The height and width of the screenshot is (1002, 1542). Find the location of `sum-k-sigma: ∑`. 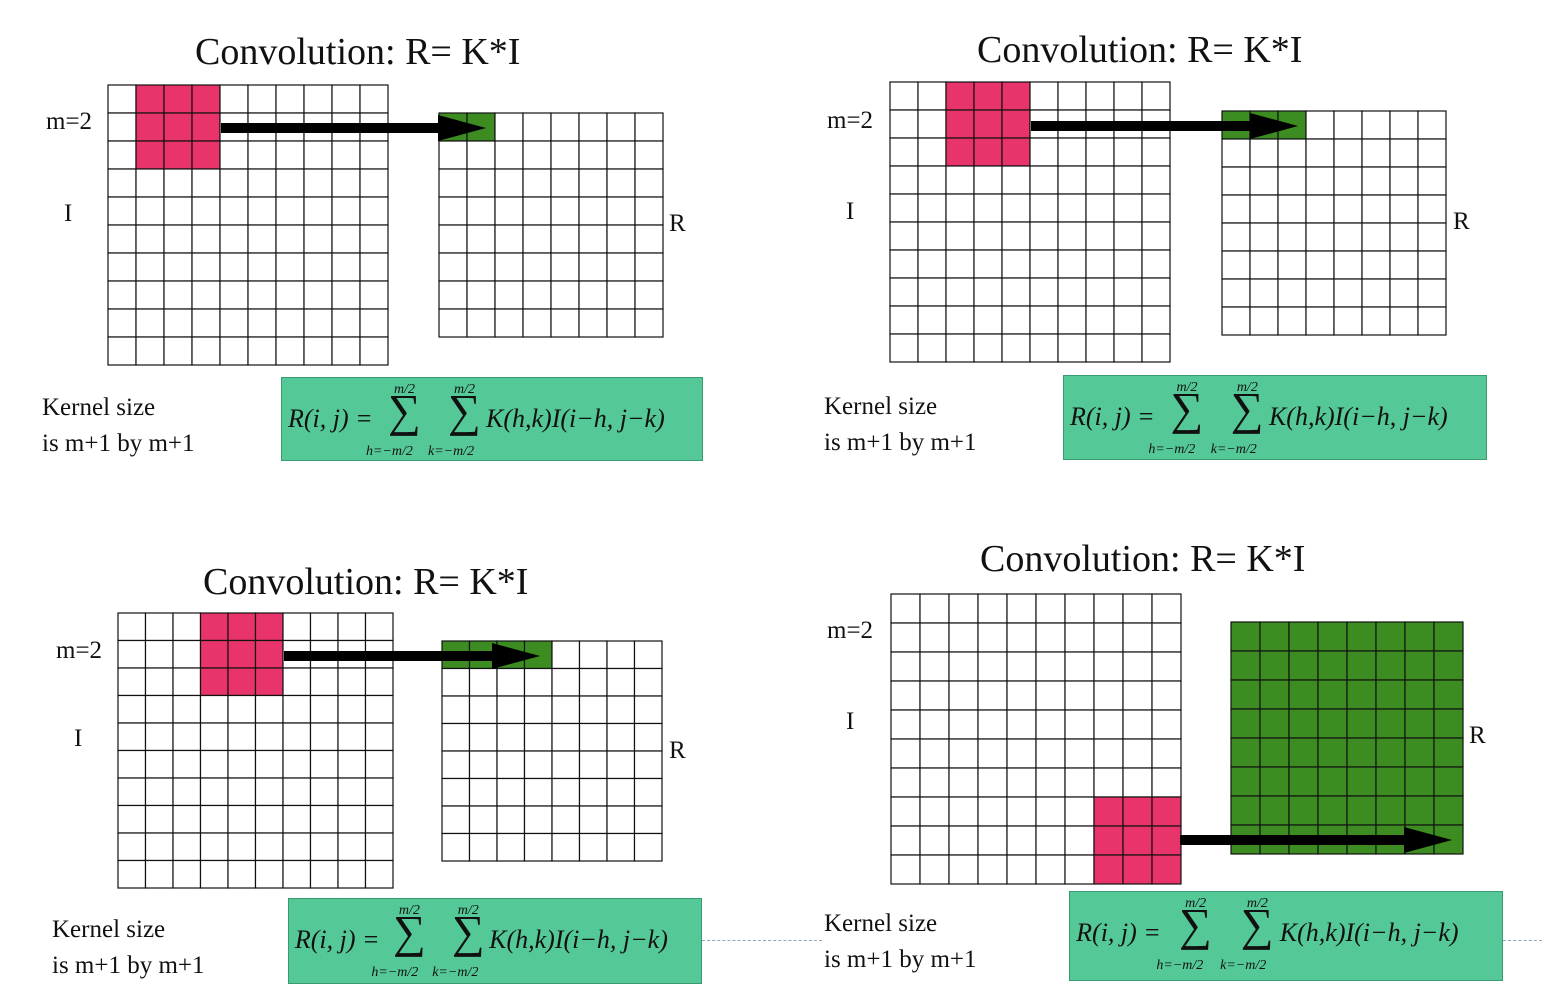

sum-k-sigma: ∑ is located at coordinates (464, 410).